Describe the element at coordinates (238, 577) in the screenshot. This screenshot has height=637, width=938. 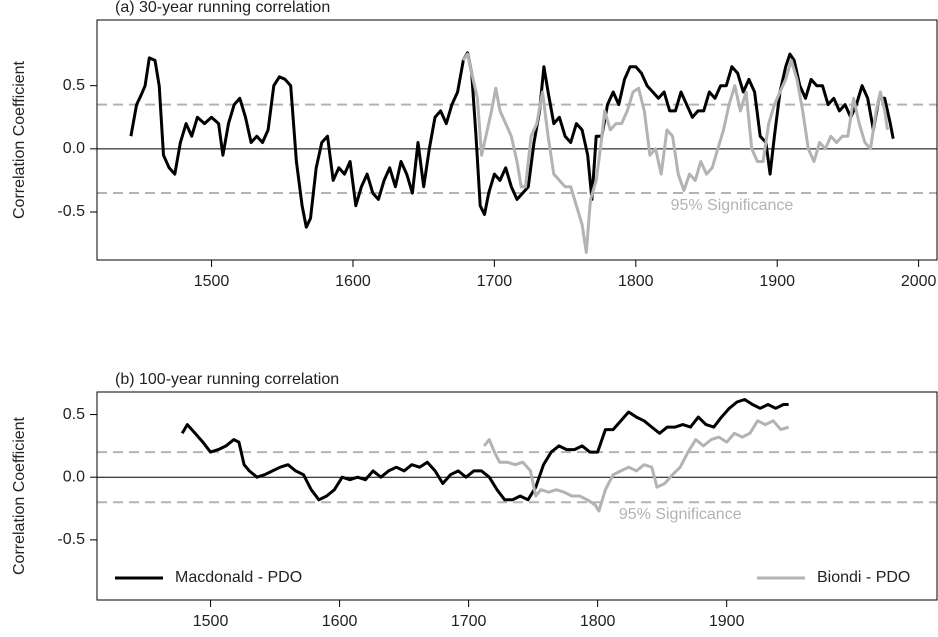
I see `legend-label: Macdonald - PDO` at that location.